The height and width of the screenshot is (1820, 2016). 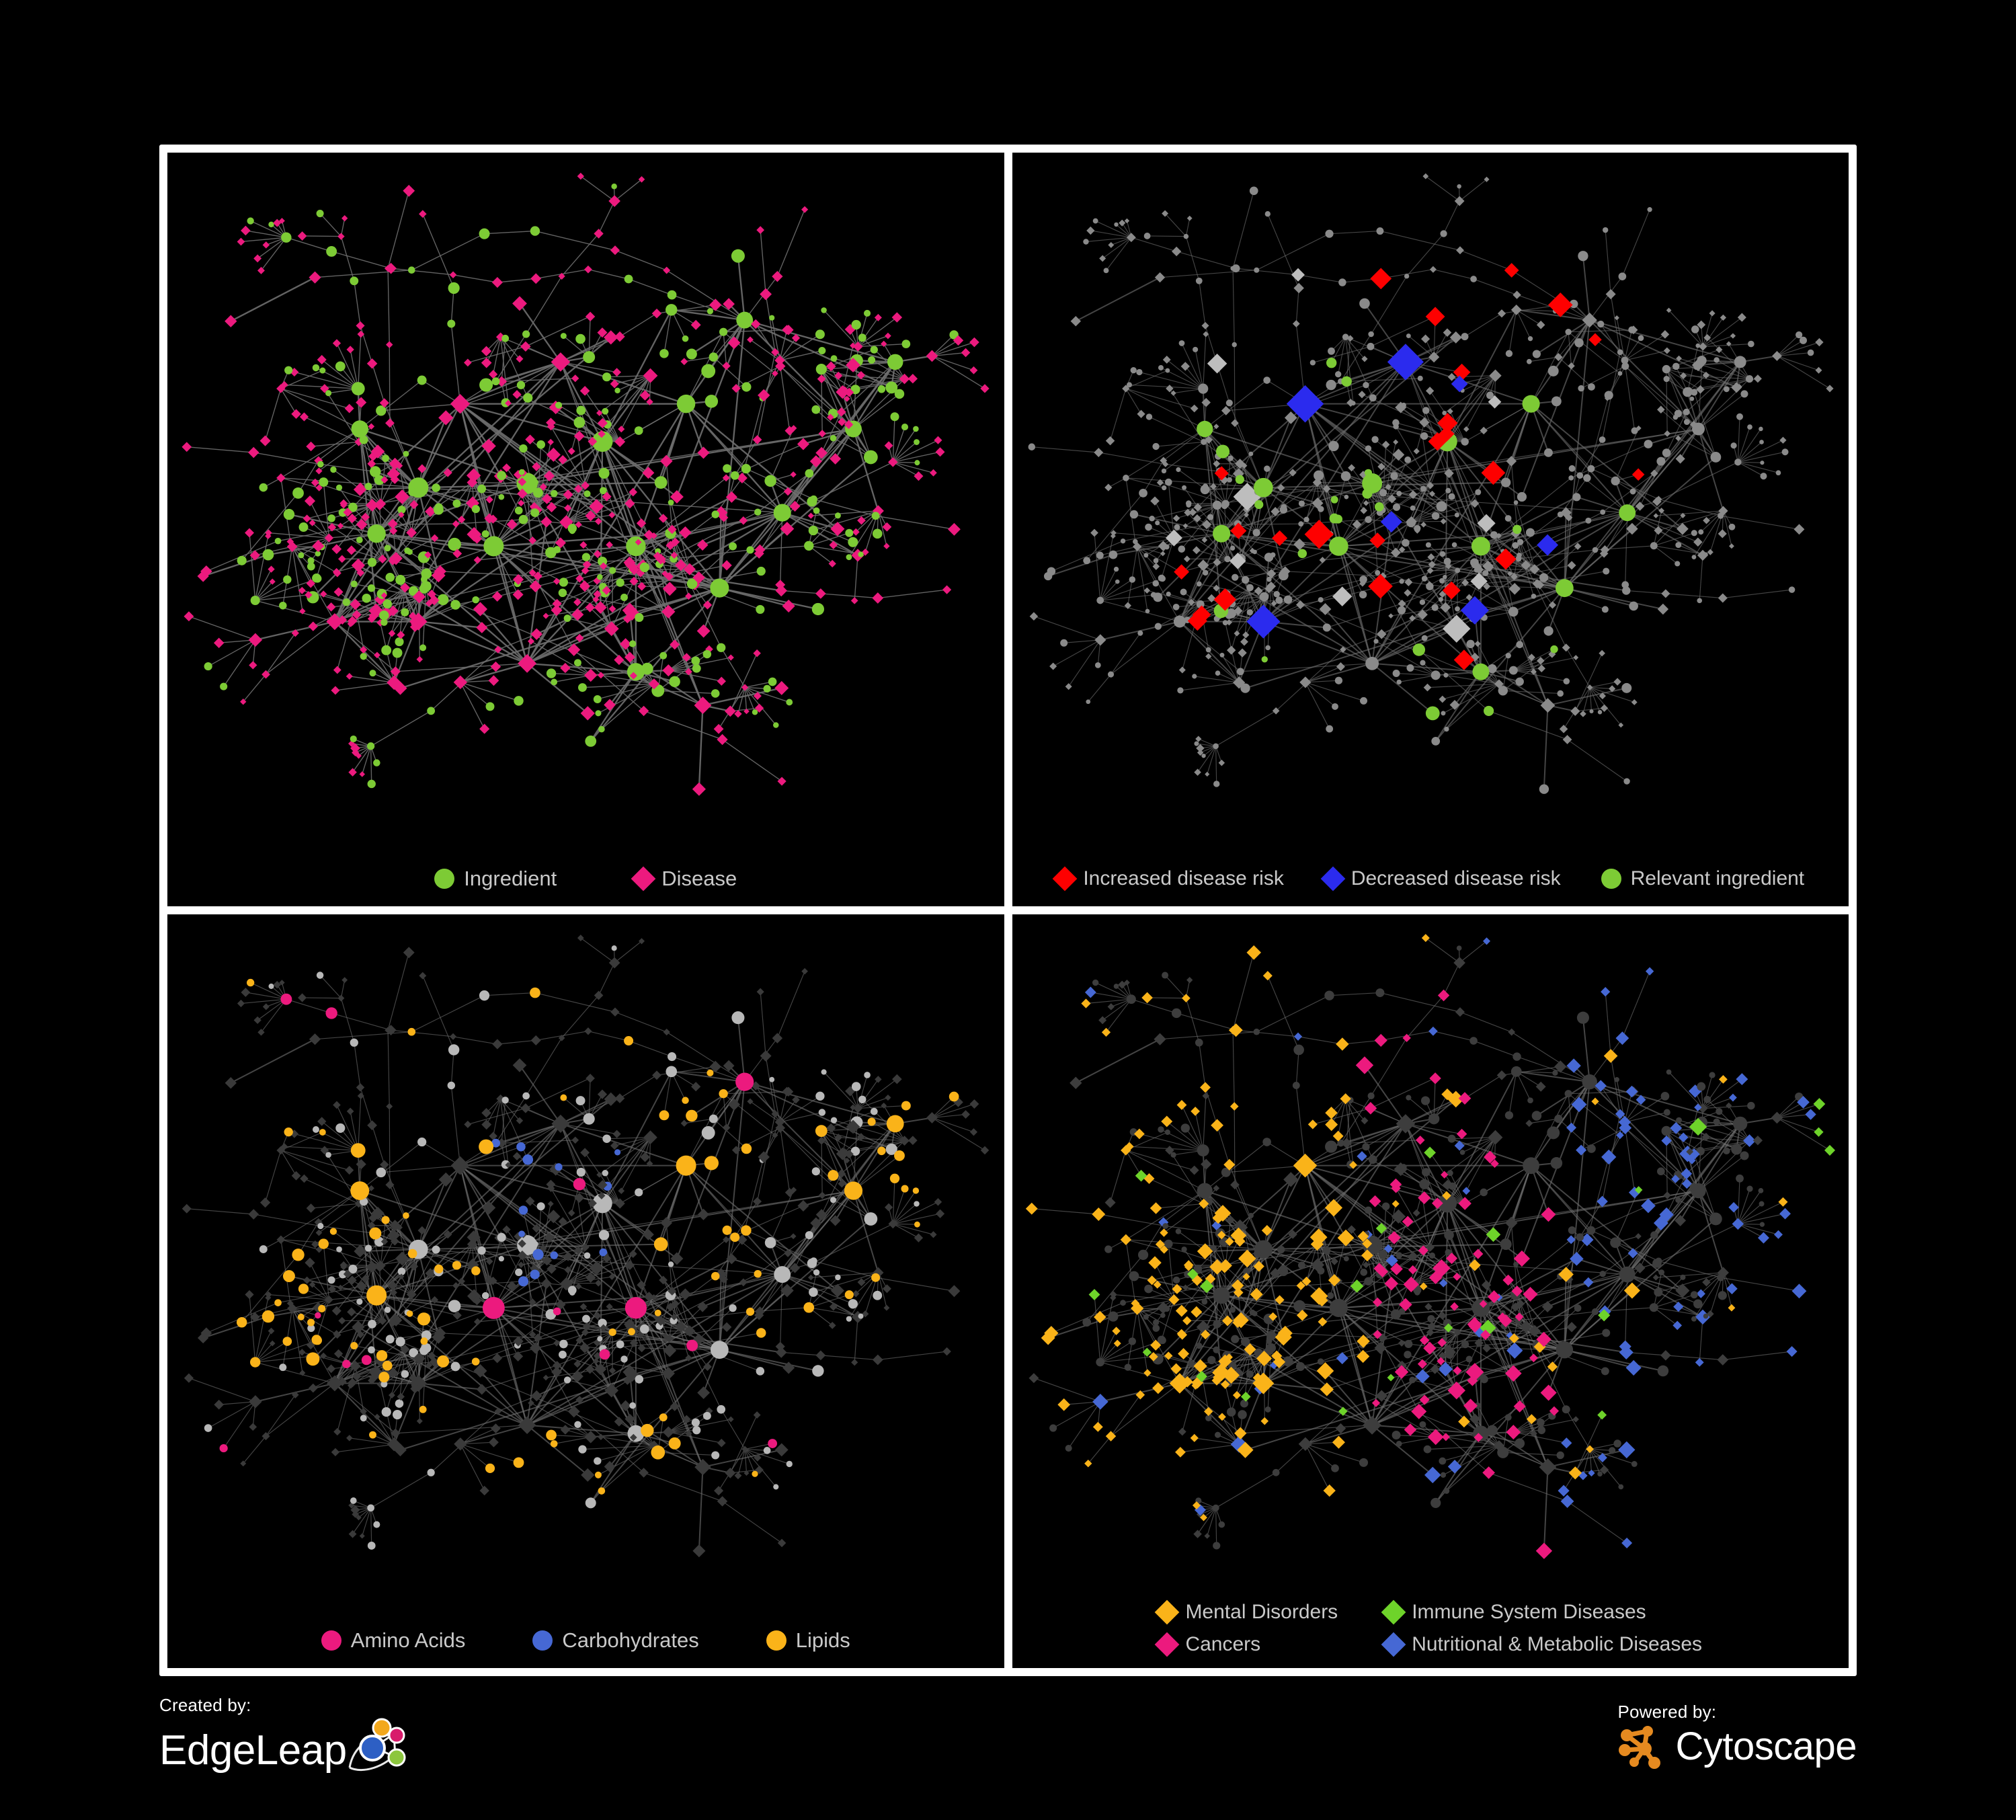 I want to click on brand-cytoscape-row: Cytoscape, so click(x=1737, y=1747).